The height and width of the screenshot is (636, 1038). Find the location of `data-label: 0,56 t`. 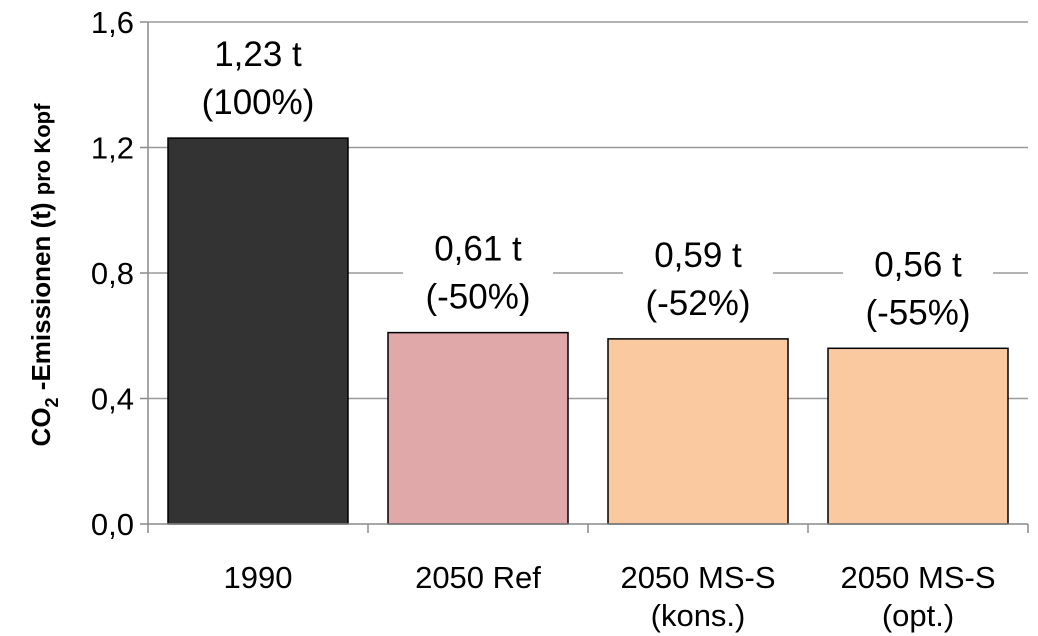

data-label: 0,56 t is located at coordinates (918, 264).